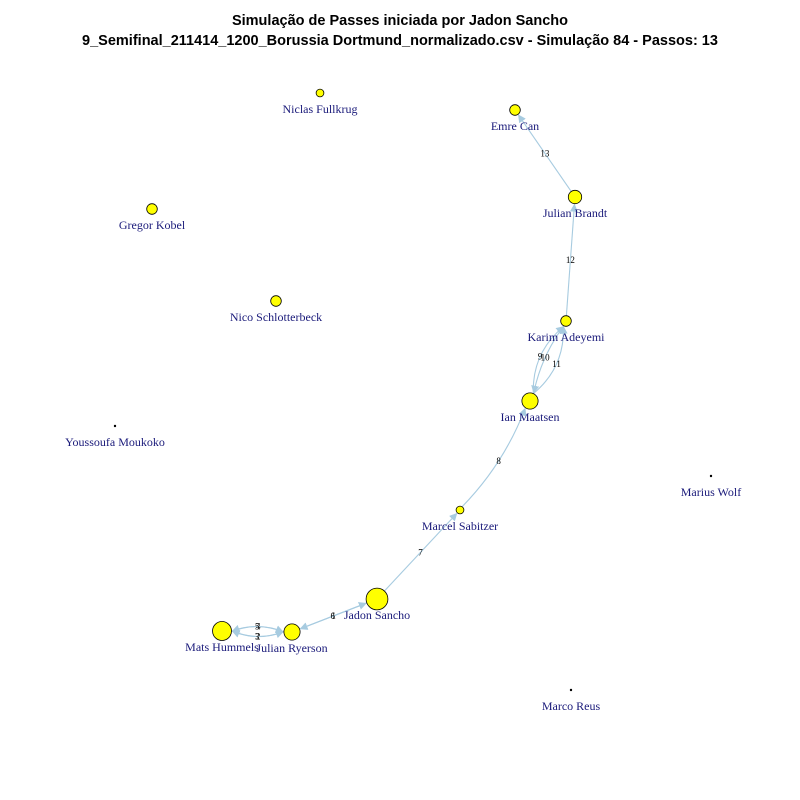  I want to click on player-label-adeyemi: Karim Adeyemi, so click(567, 337).